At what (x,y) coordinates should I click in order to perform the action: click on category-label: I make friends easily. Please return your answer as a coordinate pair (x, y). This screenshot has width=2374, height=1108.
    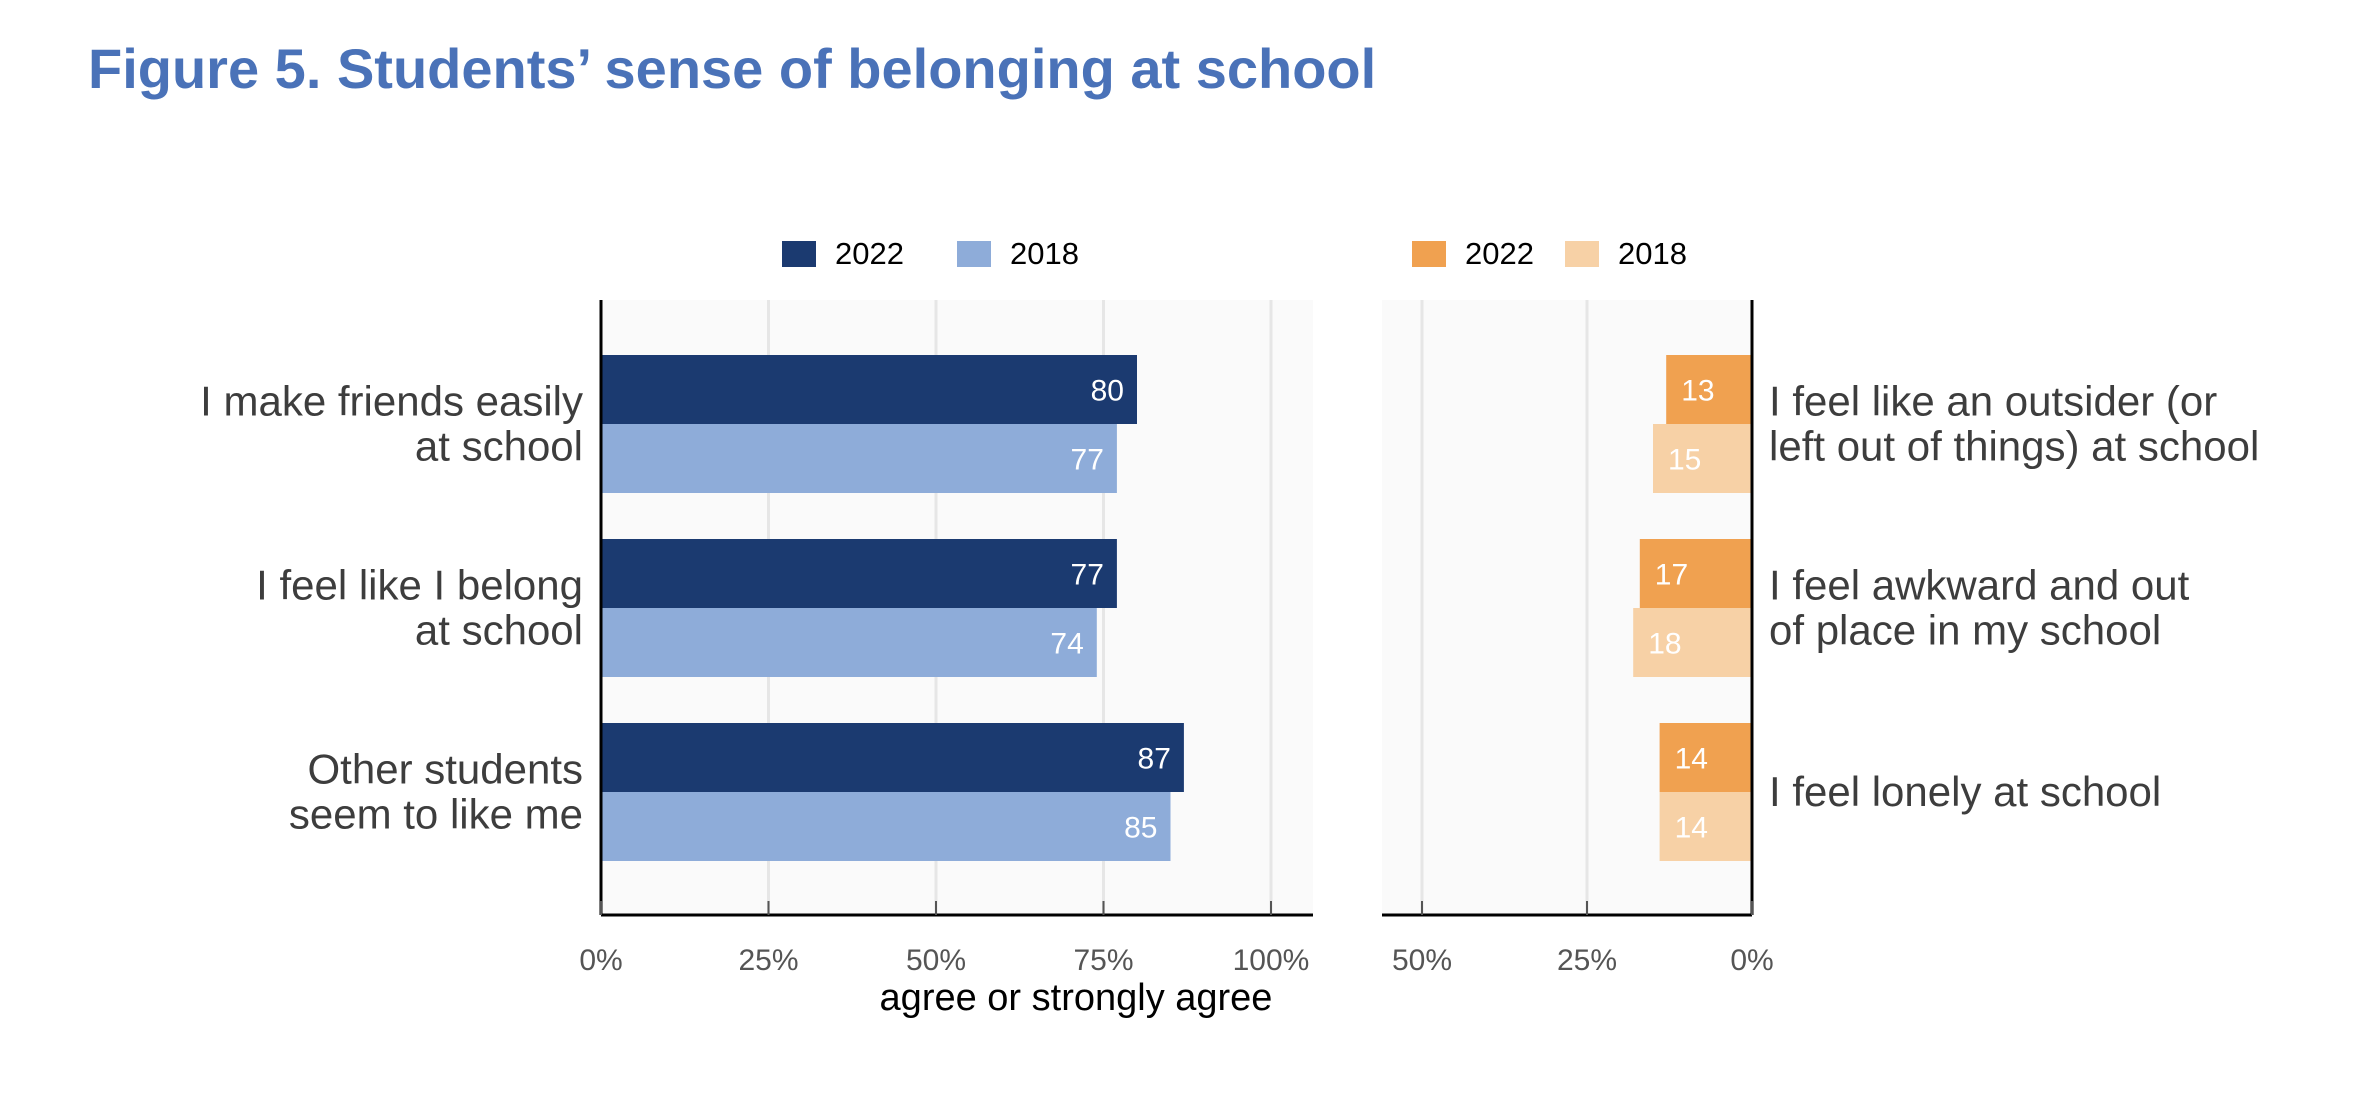
    Looking at the image, I should click on (391, 401).